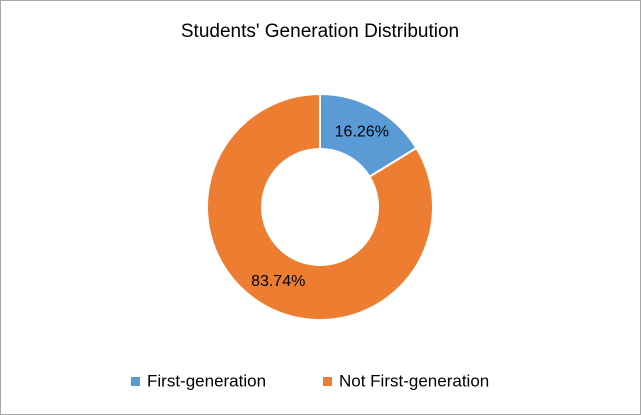  Describe the element at coordinates (278, 281) in the screenshot. I see `data-label: 83.74%` at that location.